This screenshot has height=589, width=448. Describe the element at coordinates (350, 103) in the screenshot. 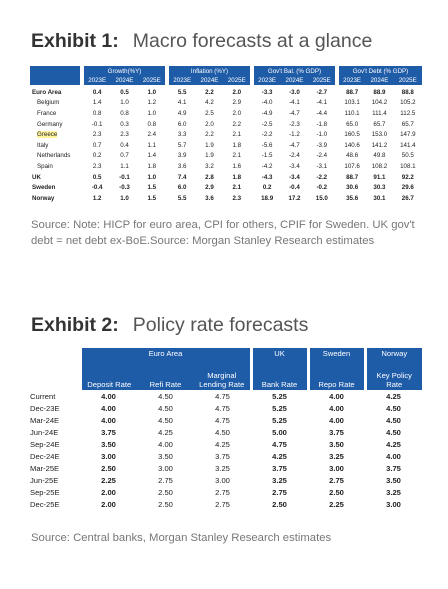

I see `cell: 103.1` at that location.